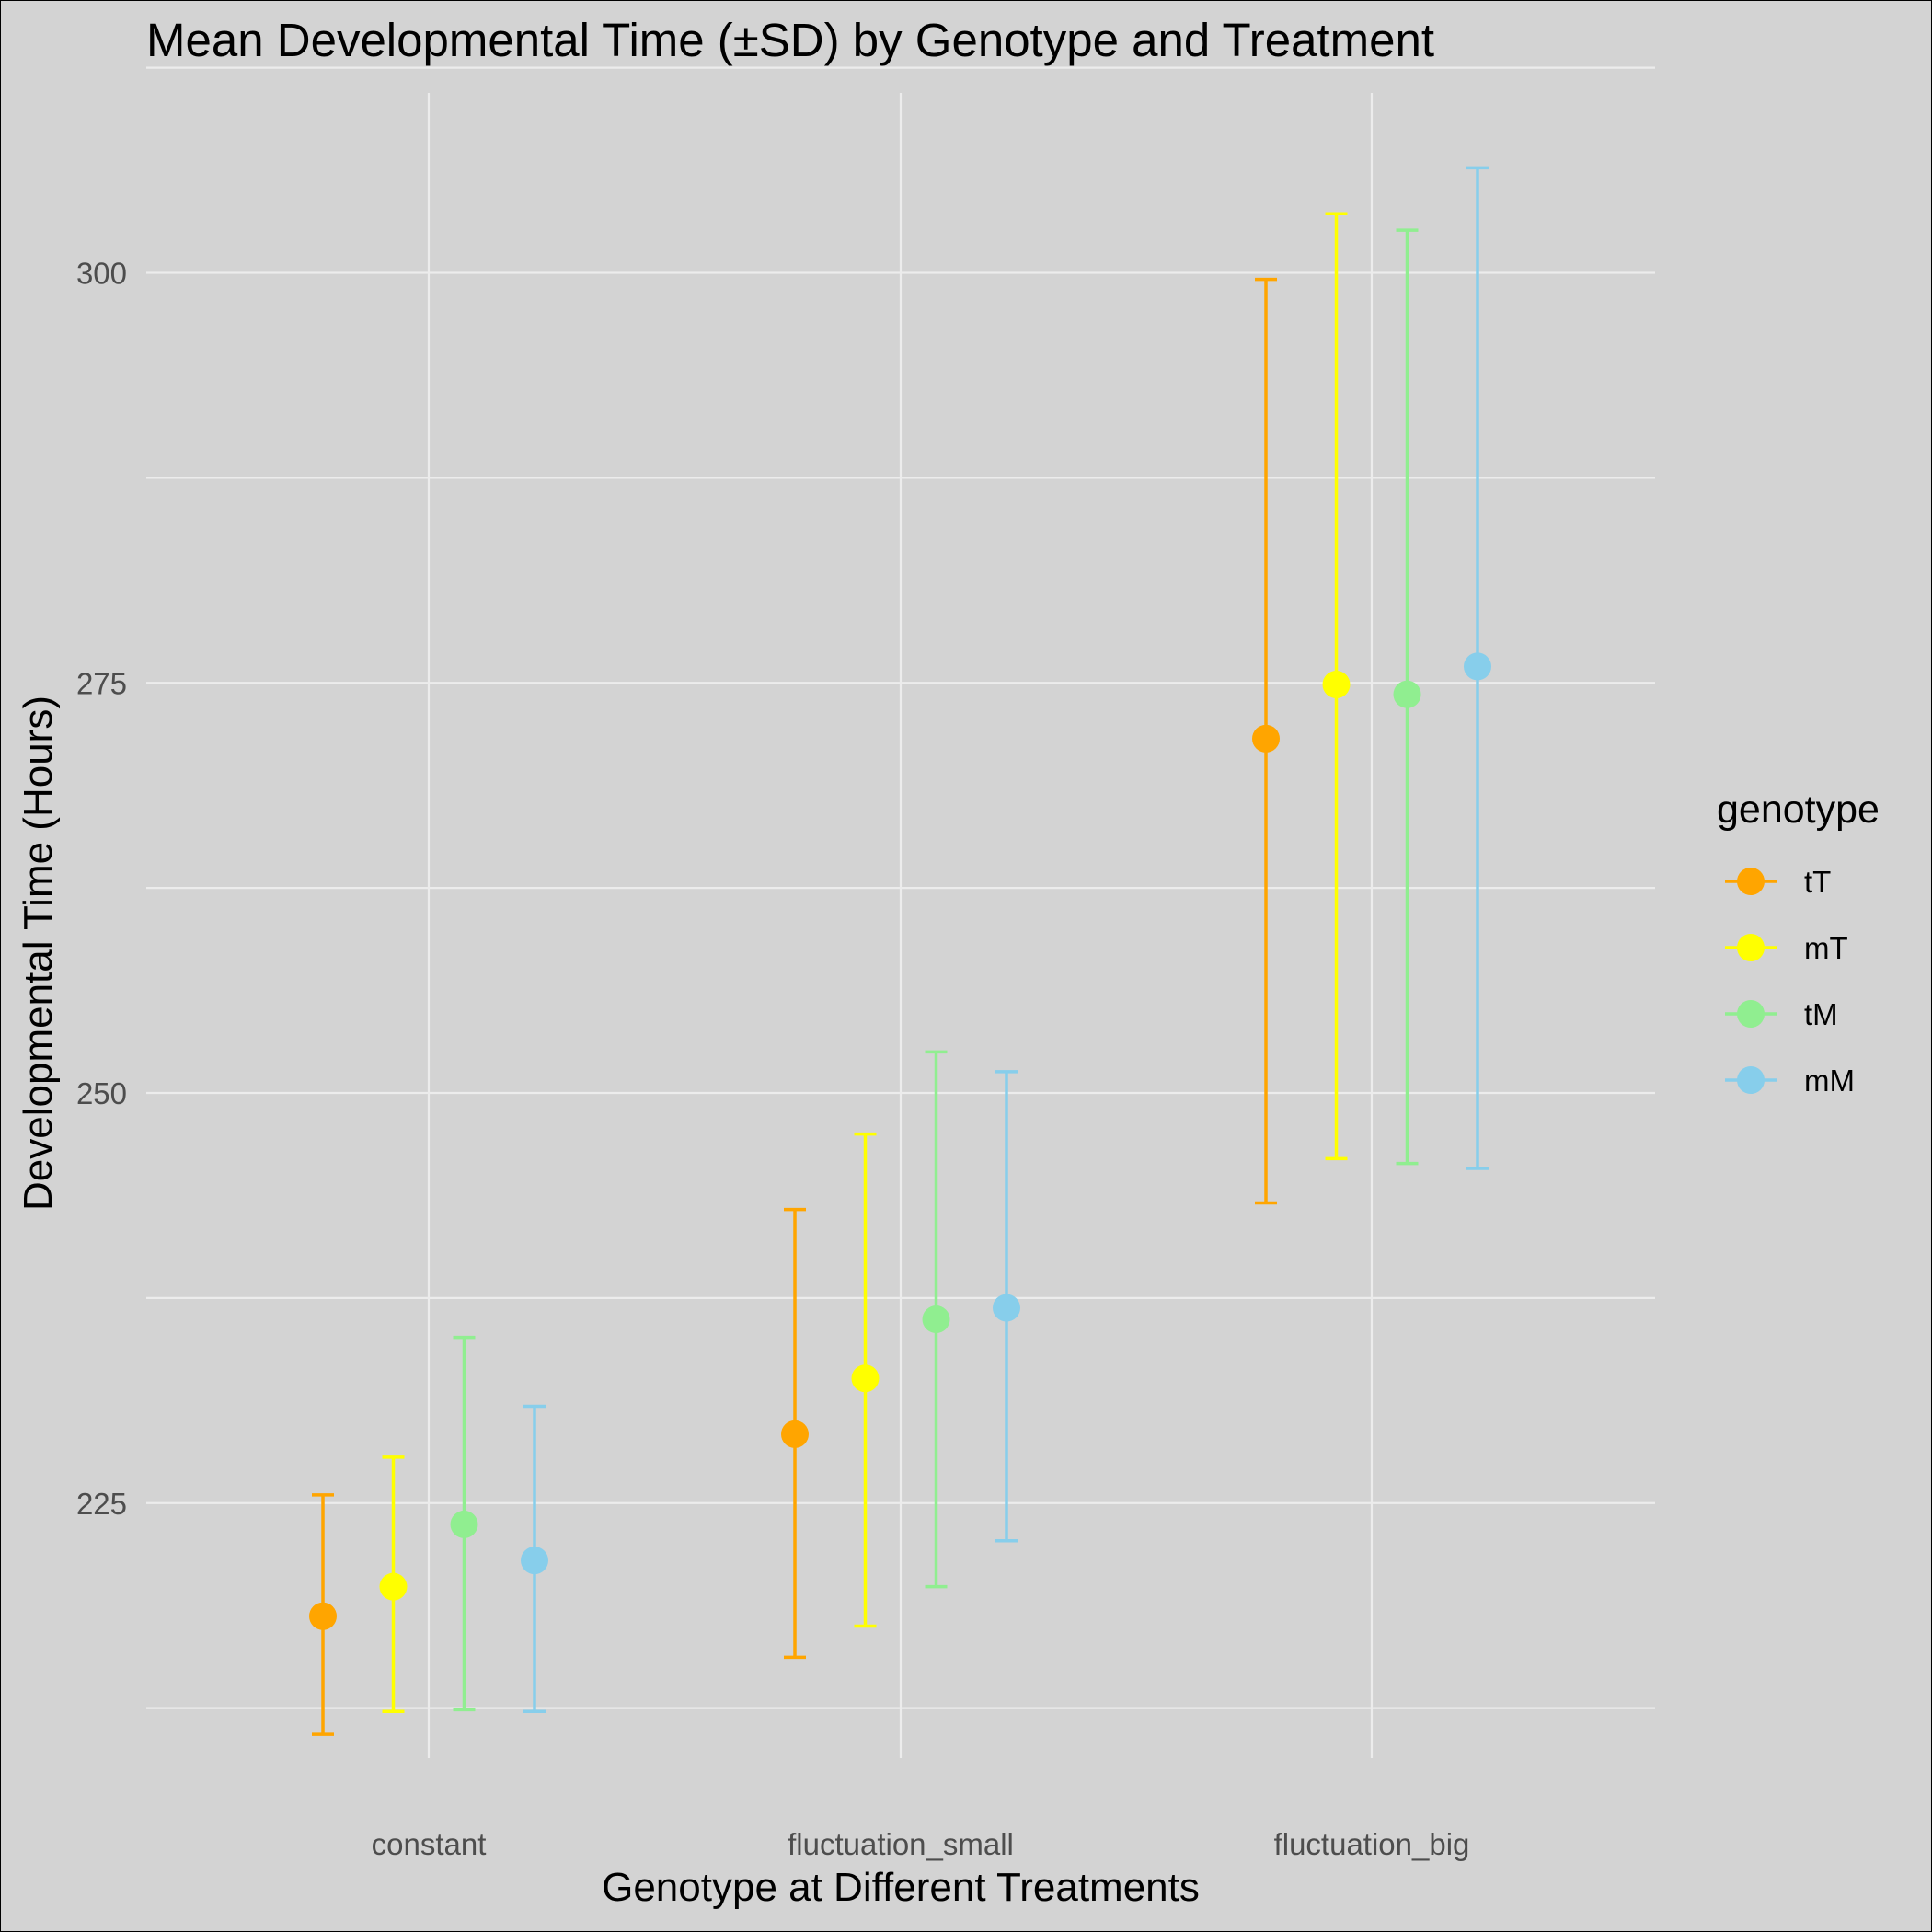 The width and height of the screenshot is (1932, 1932). Describe the element at coordinates (429, 1844) in the screenshot. I see `x-tick-label: constant` at that location.